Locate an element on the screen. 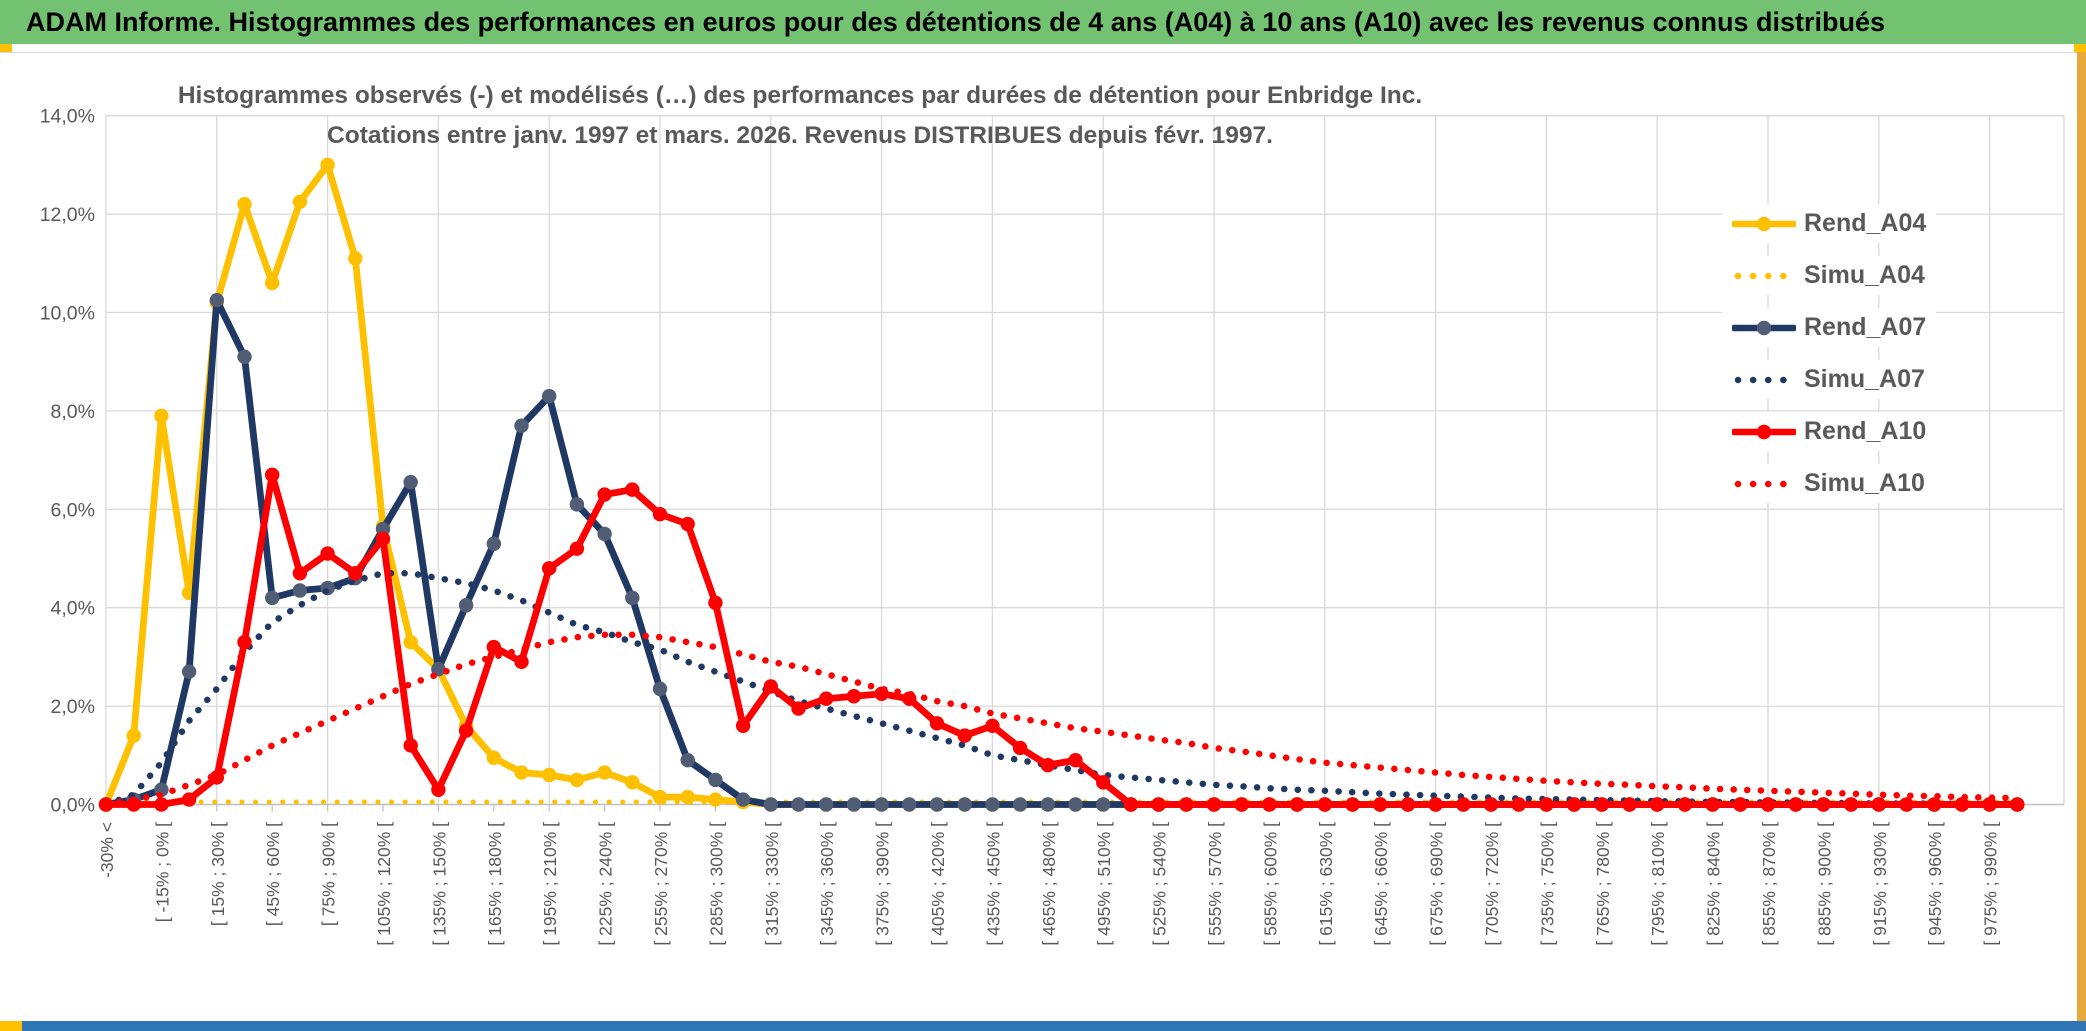 This screenshot has width=2086, height=1031. x-tick-label: [ 495% ; 510% [ is located at coordinates (1104, 884).